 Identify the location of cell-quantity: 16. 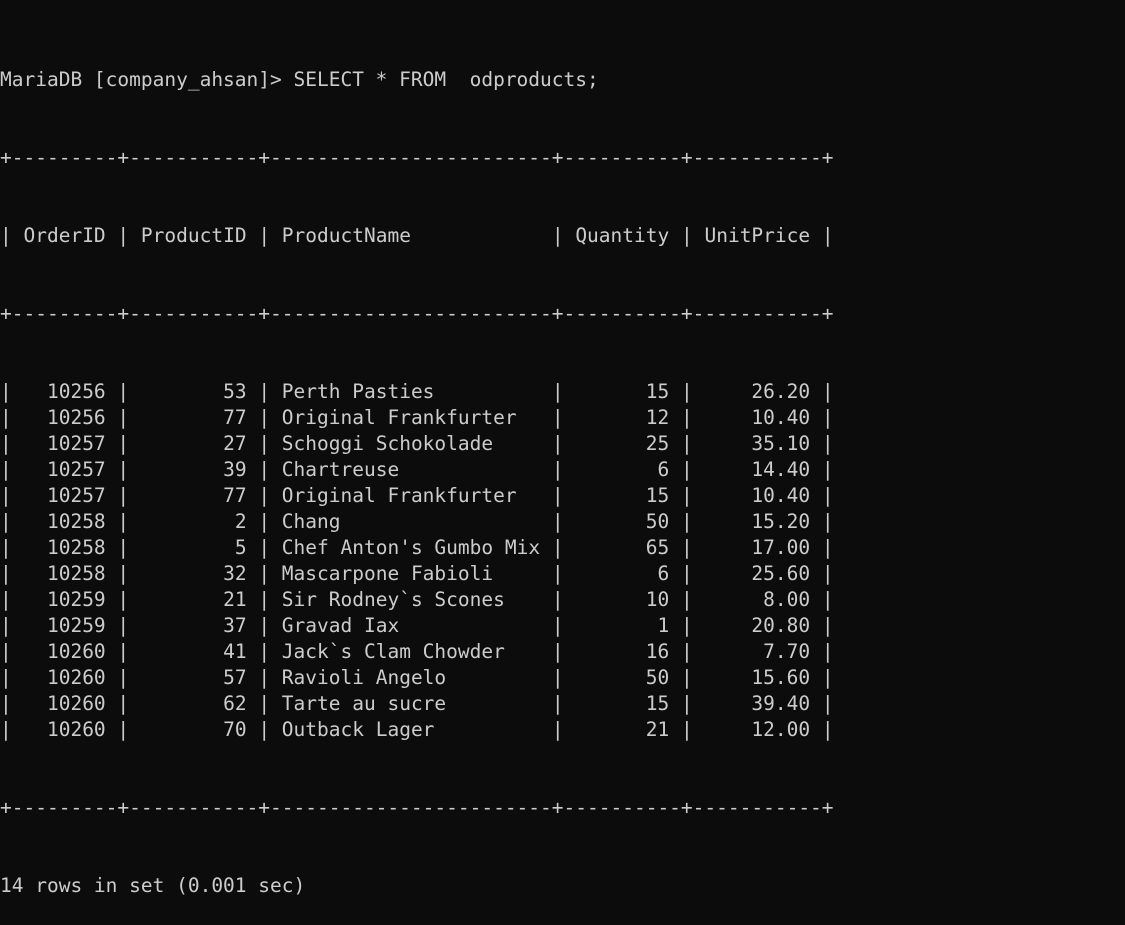
(622, 651).